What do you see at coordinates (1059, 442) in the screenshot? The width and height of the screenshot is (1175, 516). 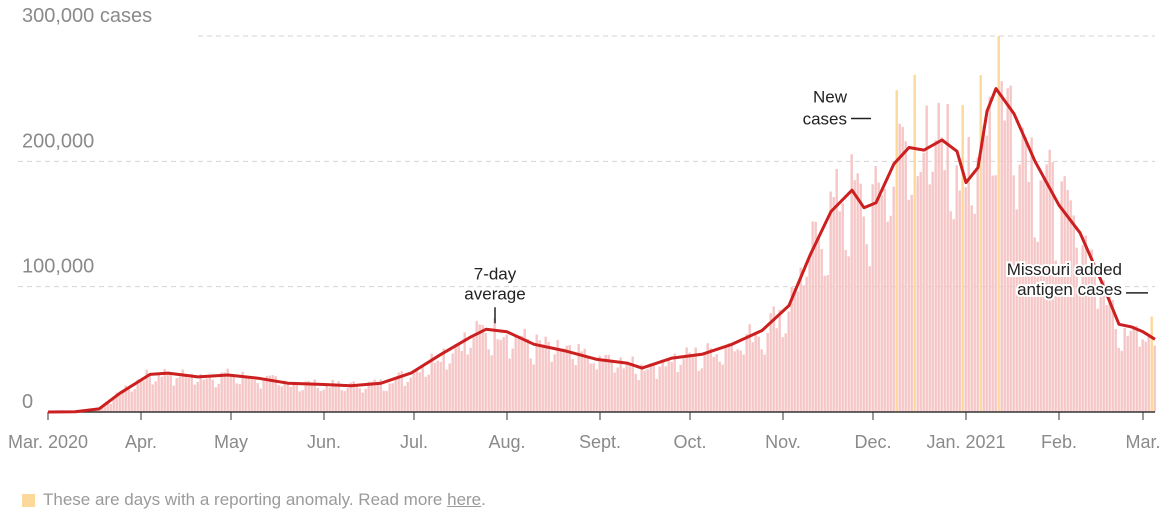 I see `x-tick-label: Feb.` at bounding box center [1059, 442].